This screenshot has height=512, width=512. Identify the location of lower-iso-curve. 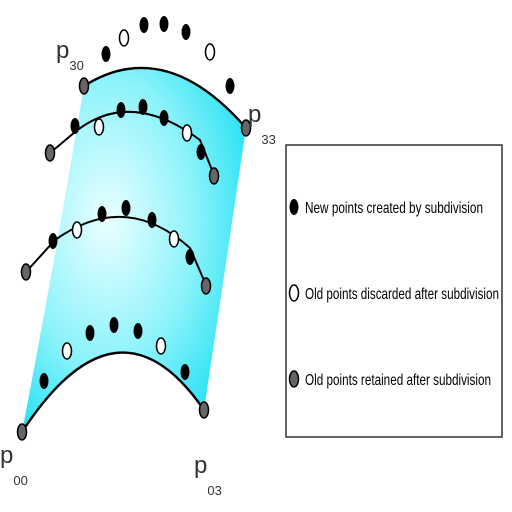
(116, 250).